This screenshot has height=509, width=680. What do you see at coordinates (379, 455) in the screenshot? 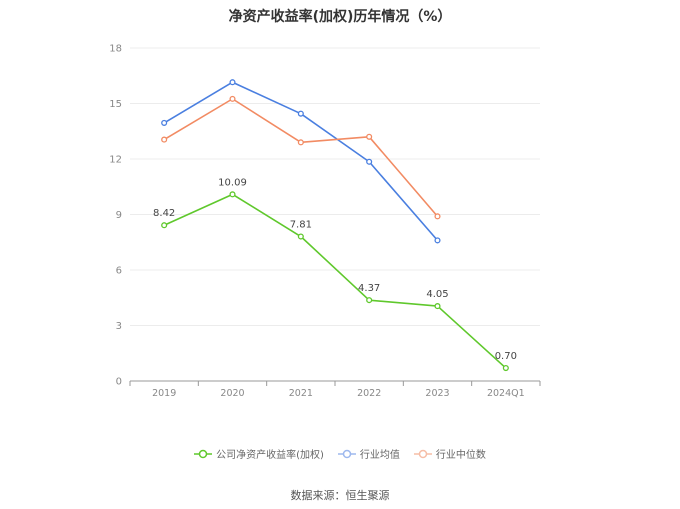
I see `legend-label-industry-mean: 行业均值` at bounding box center [379, 455].